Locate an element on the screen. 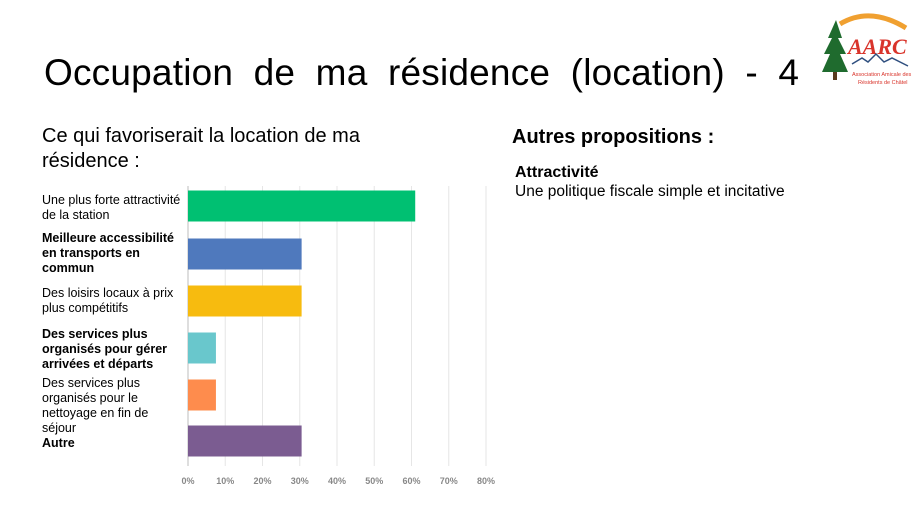 The width and height of the screenshot is (924, 520). x-tick-label: 10% is located at coordinates (225, 481).